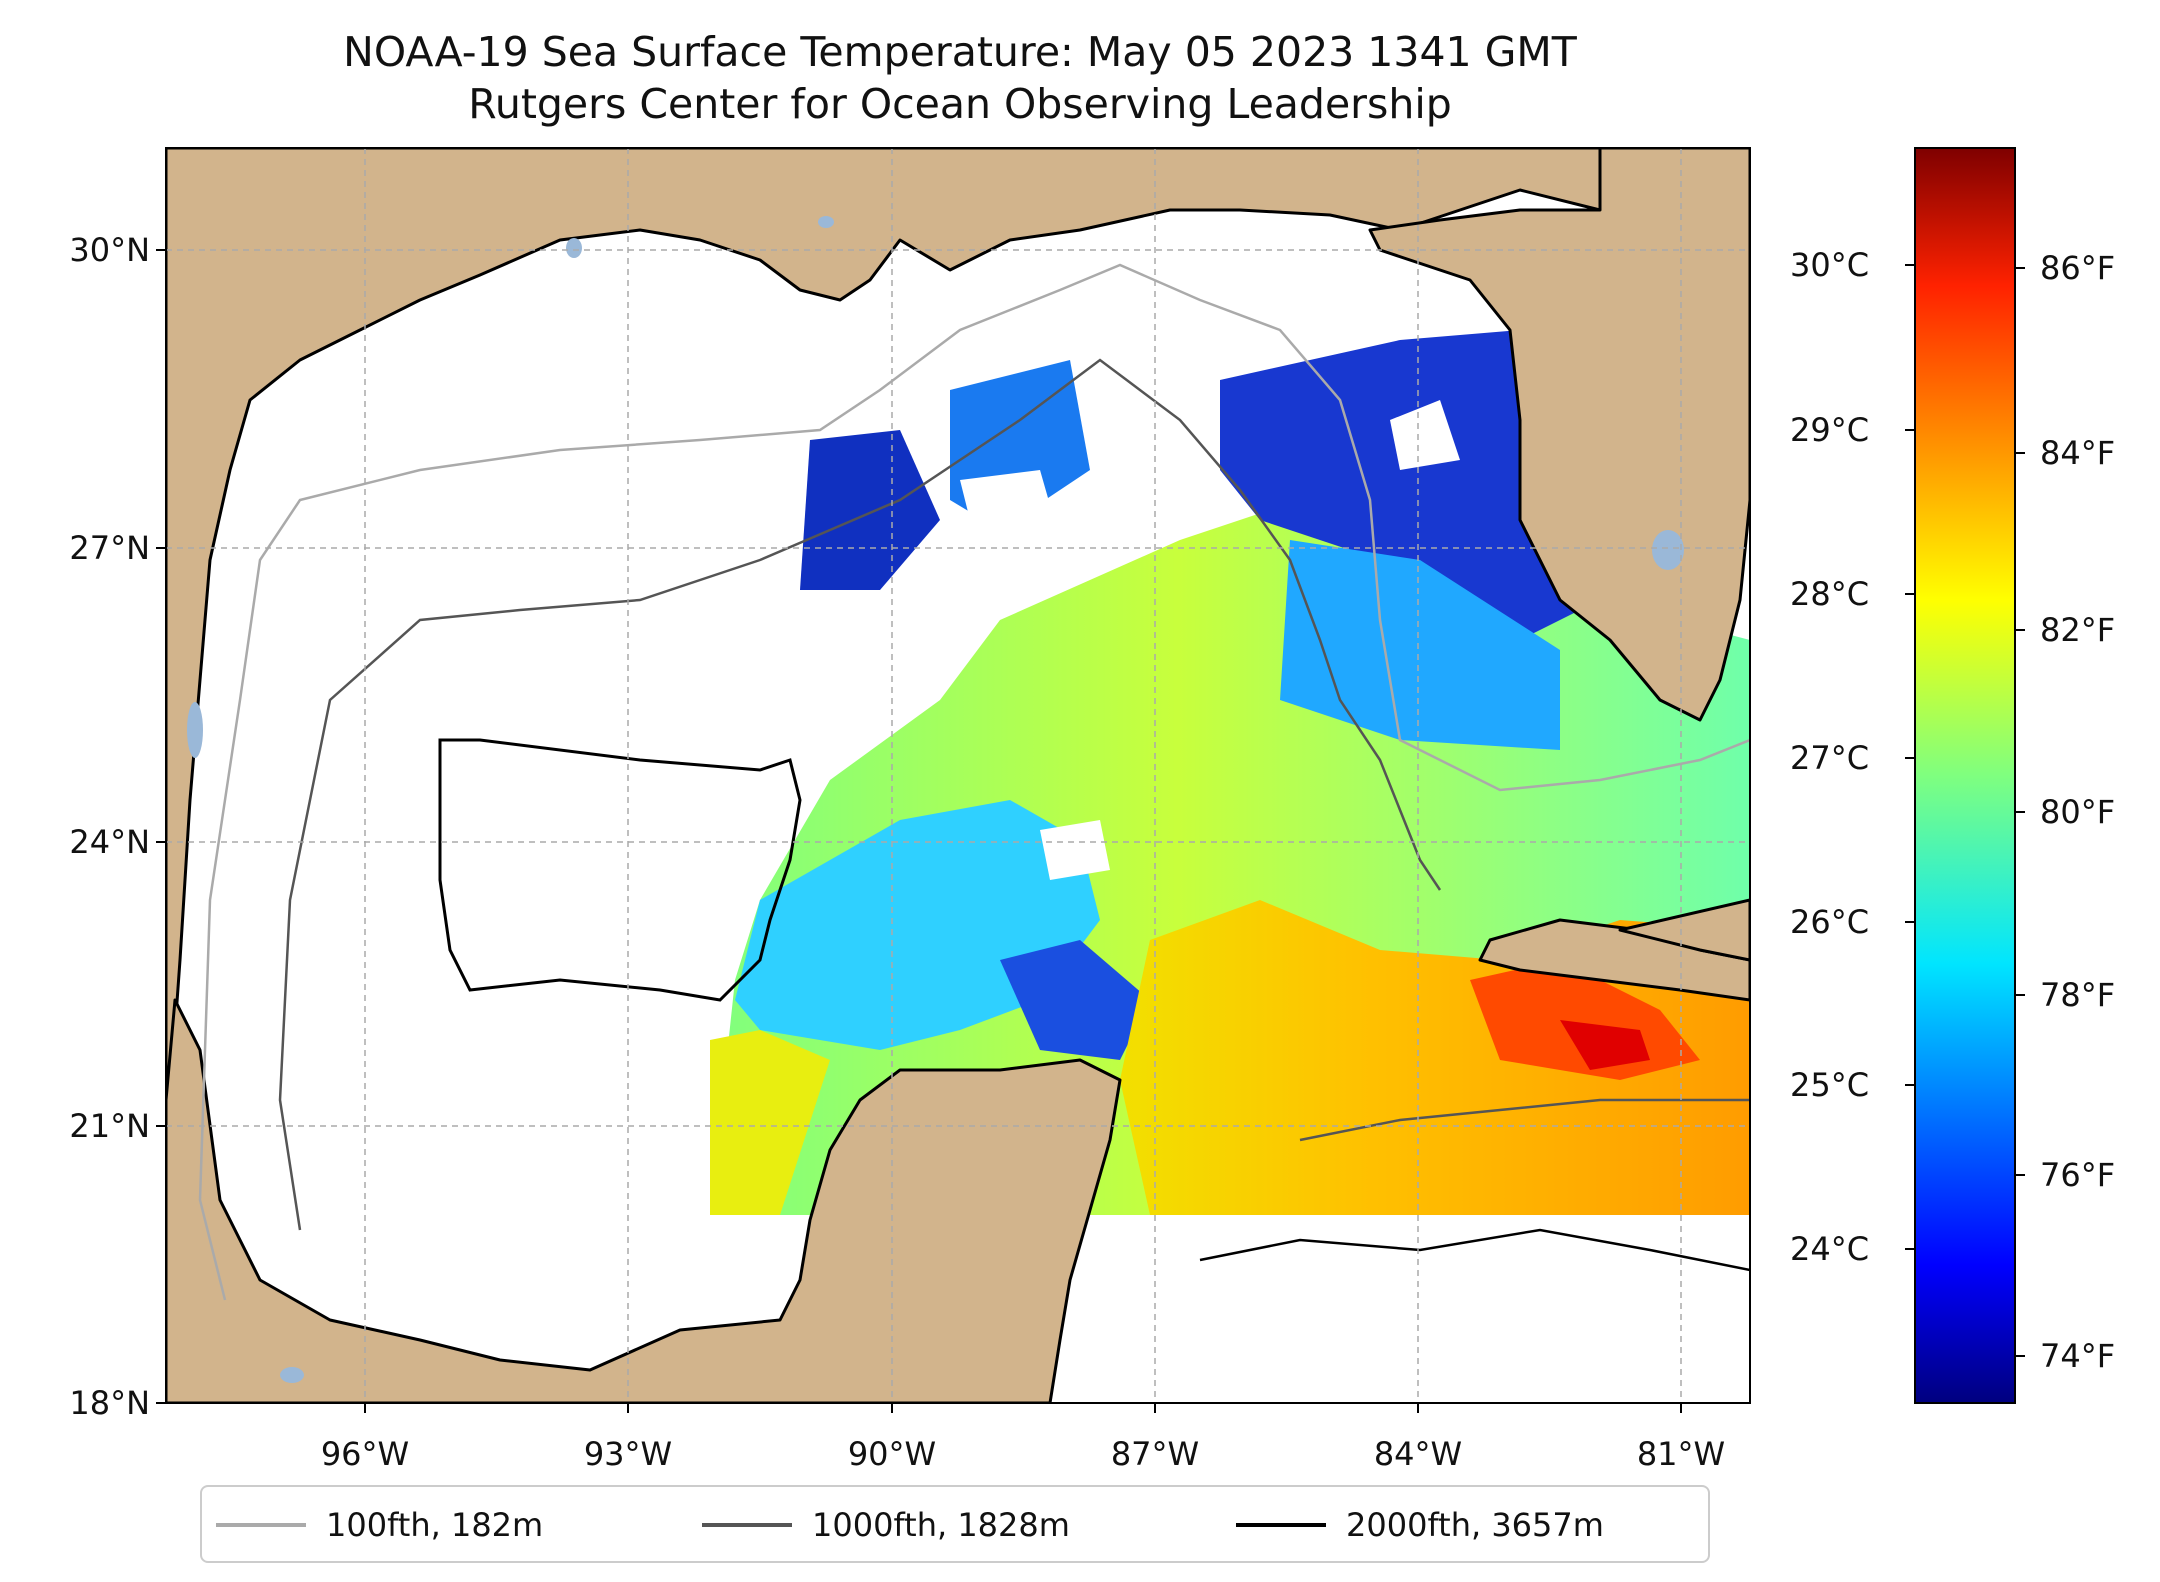 This screenshot has width=2160, height=1582. I want to click on legend-label-1000fth: 1000fth, 1828m, so click(941, 1525).